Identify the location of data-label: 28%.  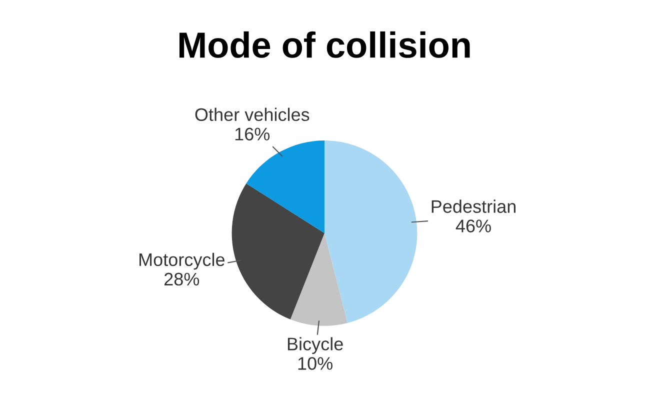
(182, 279).